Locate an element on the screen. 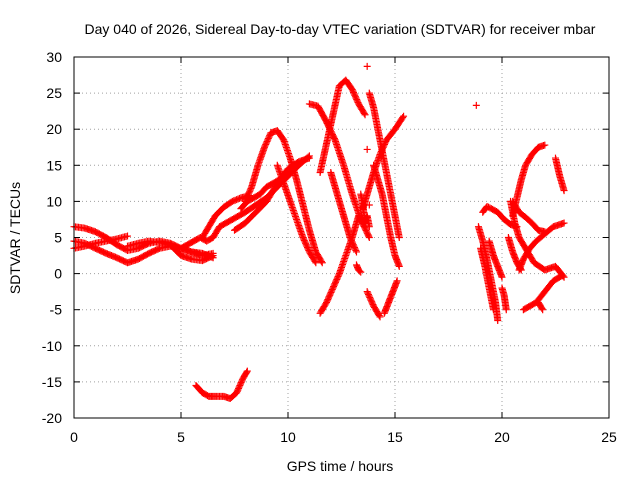  y-tick-label: -20 is located at coordinates (52, 418).